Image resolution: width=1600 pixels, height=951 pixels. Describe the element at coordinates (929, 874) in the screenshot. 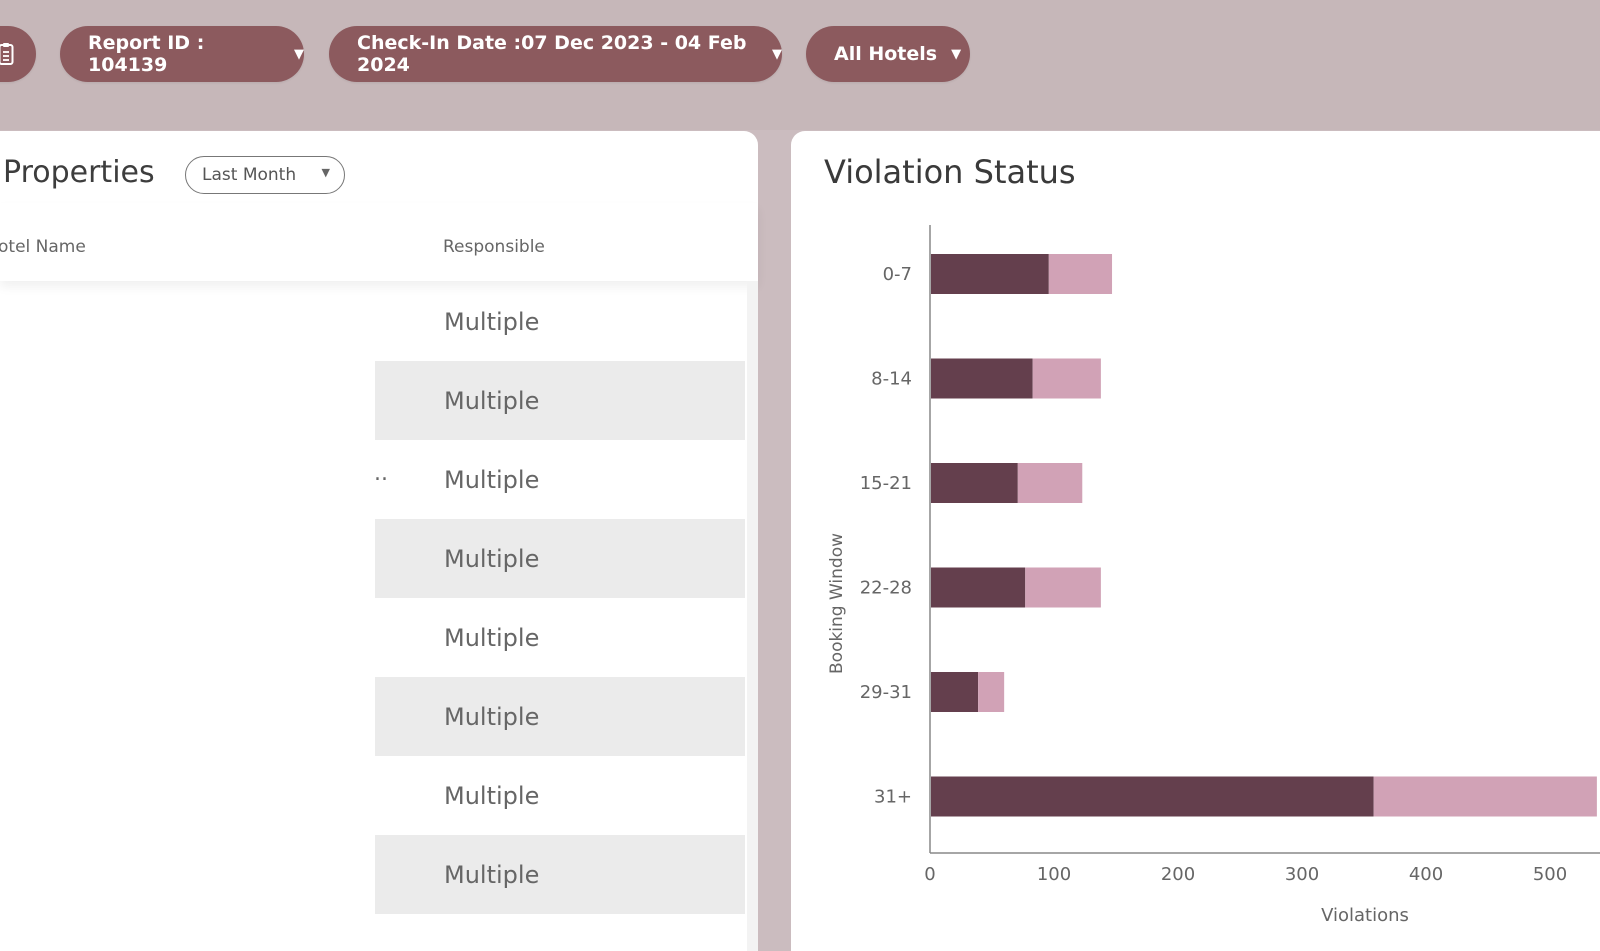

I see `x-tick-label: 0` at that location.